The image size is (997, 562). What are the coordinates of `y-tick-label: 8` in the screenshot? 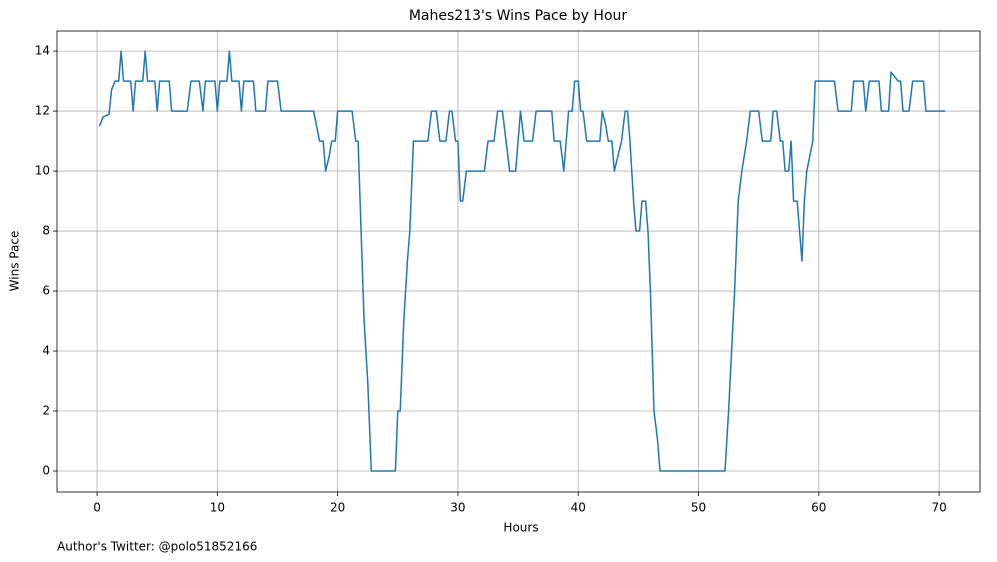 It's located at (46, 231).